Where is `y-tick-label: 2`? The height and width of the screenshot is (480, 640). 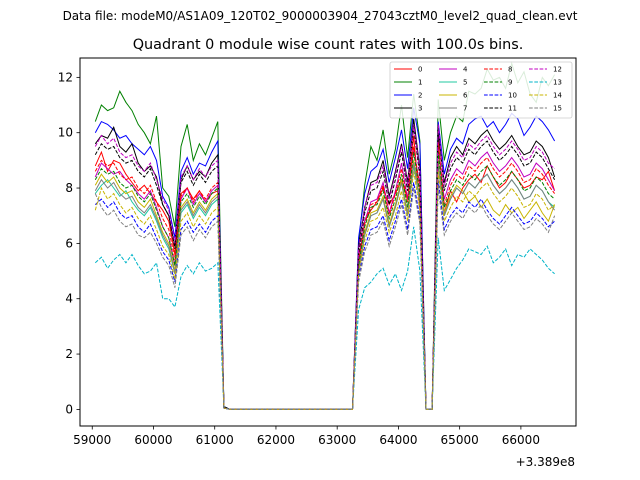
y-tick-label: 2 is located at coordinates (69, 354).